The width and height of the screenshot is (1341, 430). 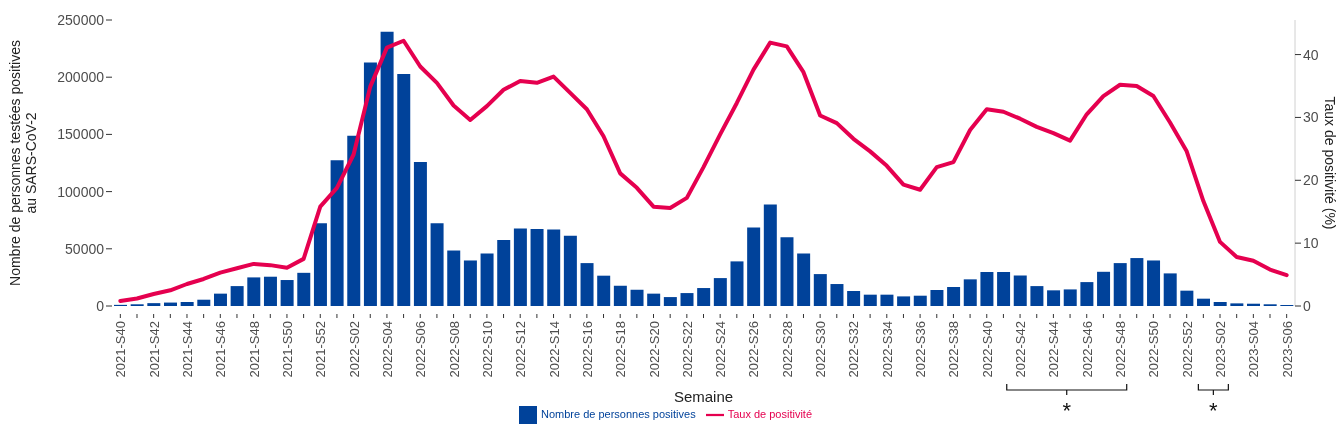 I want to click on x-tick-label: 2021-S40, so click(x=121, y=349).